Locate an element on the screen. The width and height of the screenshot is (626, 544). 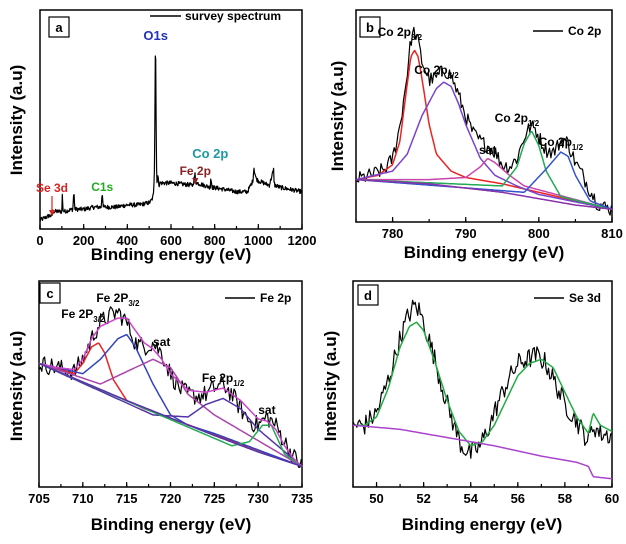
panel-d-ticks: 50 52 54 56 58 60 is located at coordinates (485, 494).